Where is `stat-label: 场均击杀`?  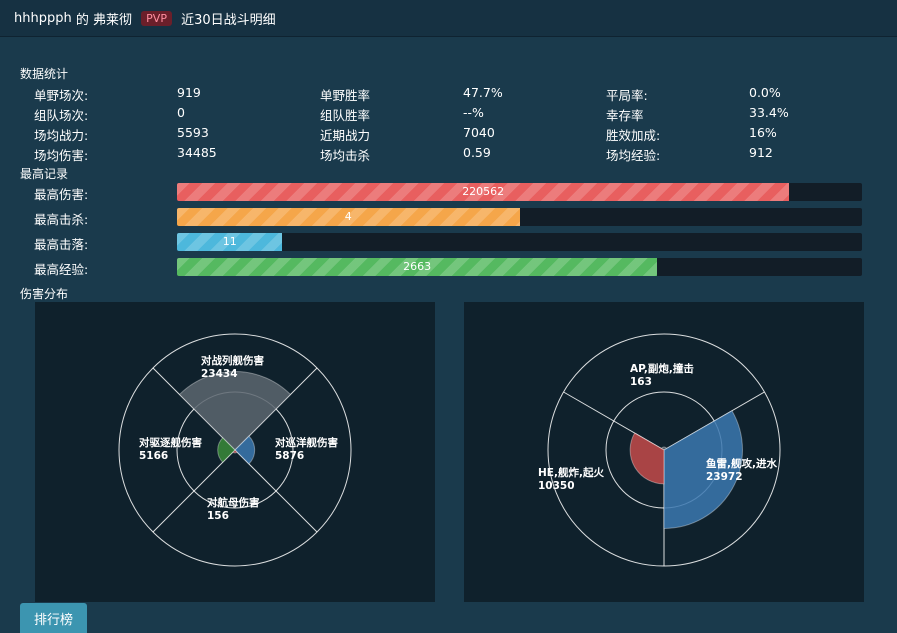
stat-label: 场均击杀 is located at coordinates (345, 155).